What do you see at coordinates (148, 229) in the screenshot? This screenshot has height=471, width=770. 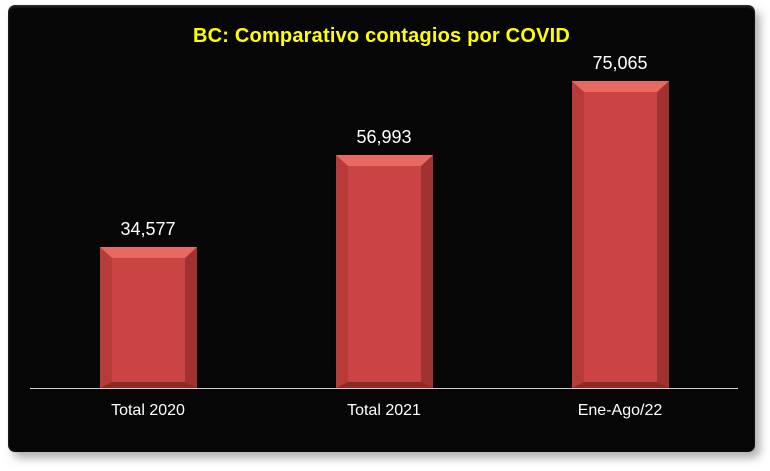 I see `bar-value-label: 34,577` at bounding box center [148, 229].